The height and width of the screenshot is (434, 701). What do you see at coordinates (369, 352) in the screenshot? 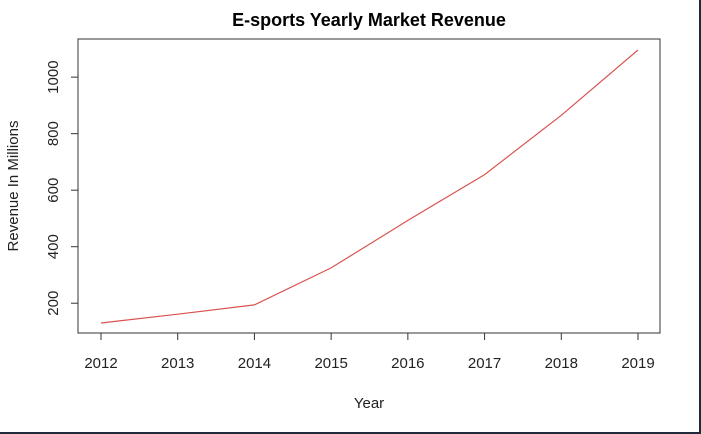
I see `x-axis: 2012 2013 2014 2015 2016 2017 2018 2019` at bounding box center [369, 352].